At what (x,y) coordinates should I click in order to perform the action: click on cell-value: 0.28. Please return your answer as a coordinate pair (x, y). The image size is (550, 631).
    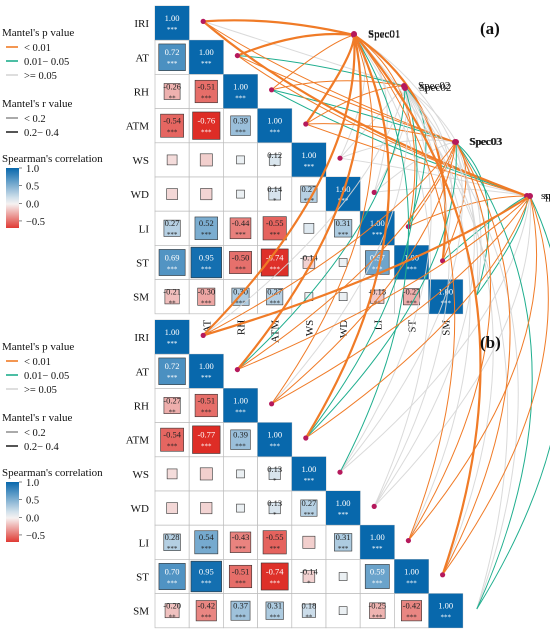
    Looking at the image, I should click on (172, 537).